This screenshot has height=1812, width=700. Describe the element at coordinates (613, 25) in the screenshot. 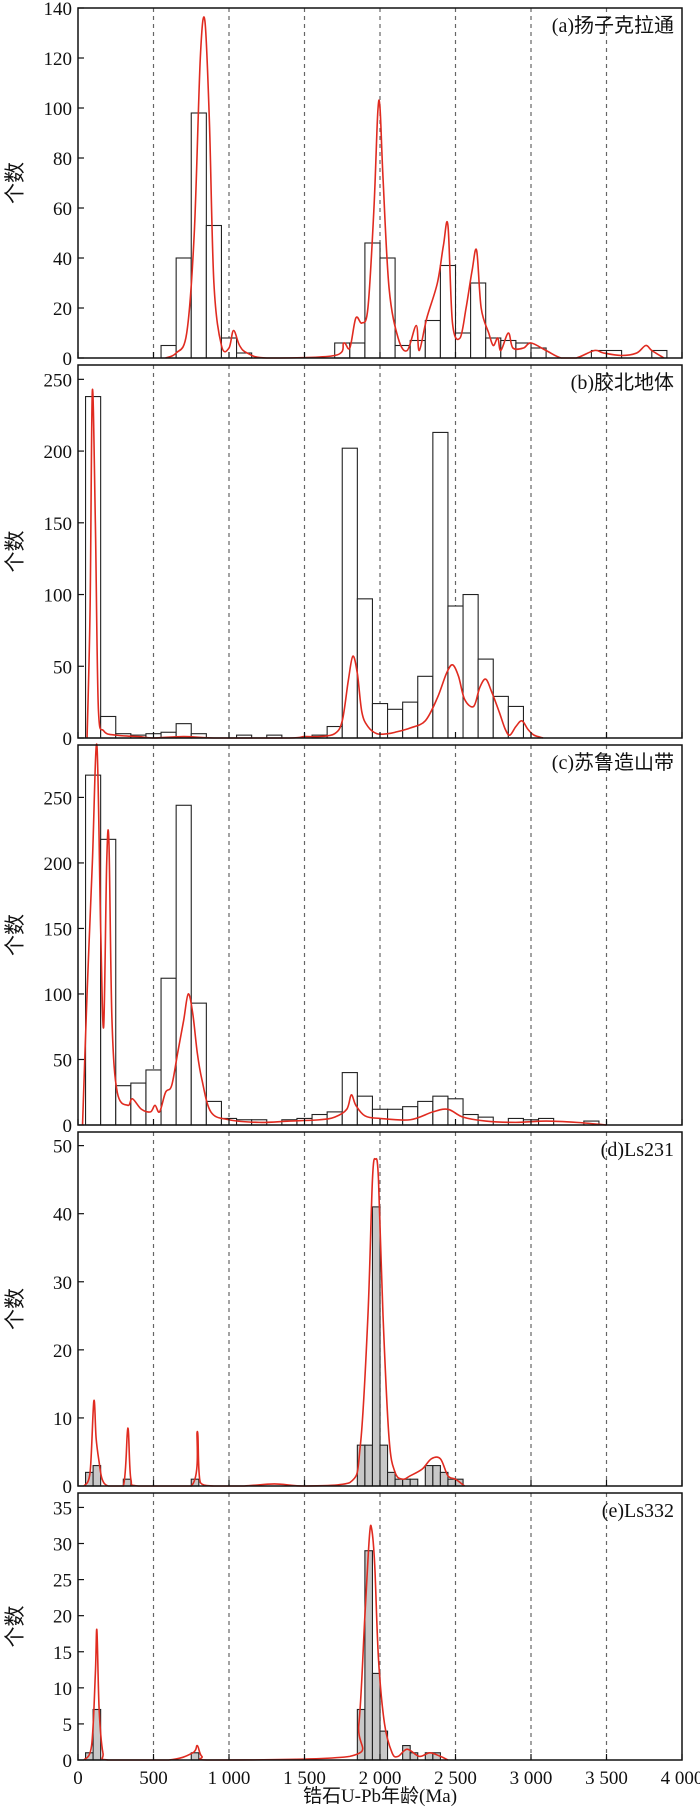

I see `panel-title: (a)扬子克拉通` at that location.